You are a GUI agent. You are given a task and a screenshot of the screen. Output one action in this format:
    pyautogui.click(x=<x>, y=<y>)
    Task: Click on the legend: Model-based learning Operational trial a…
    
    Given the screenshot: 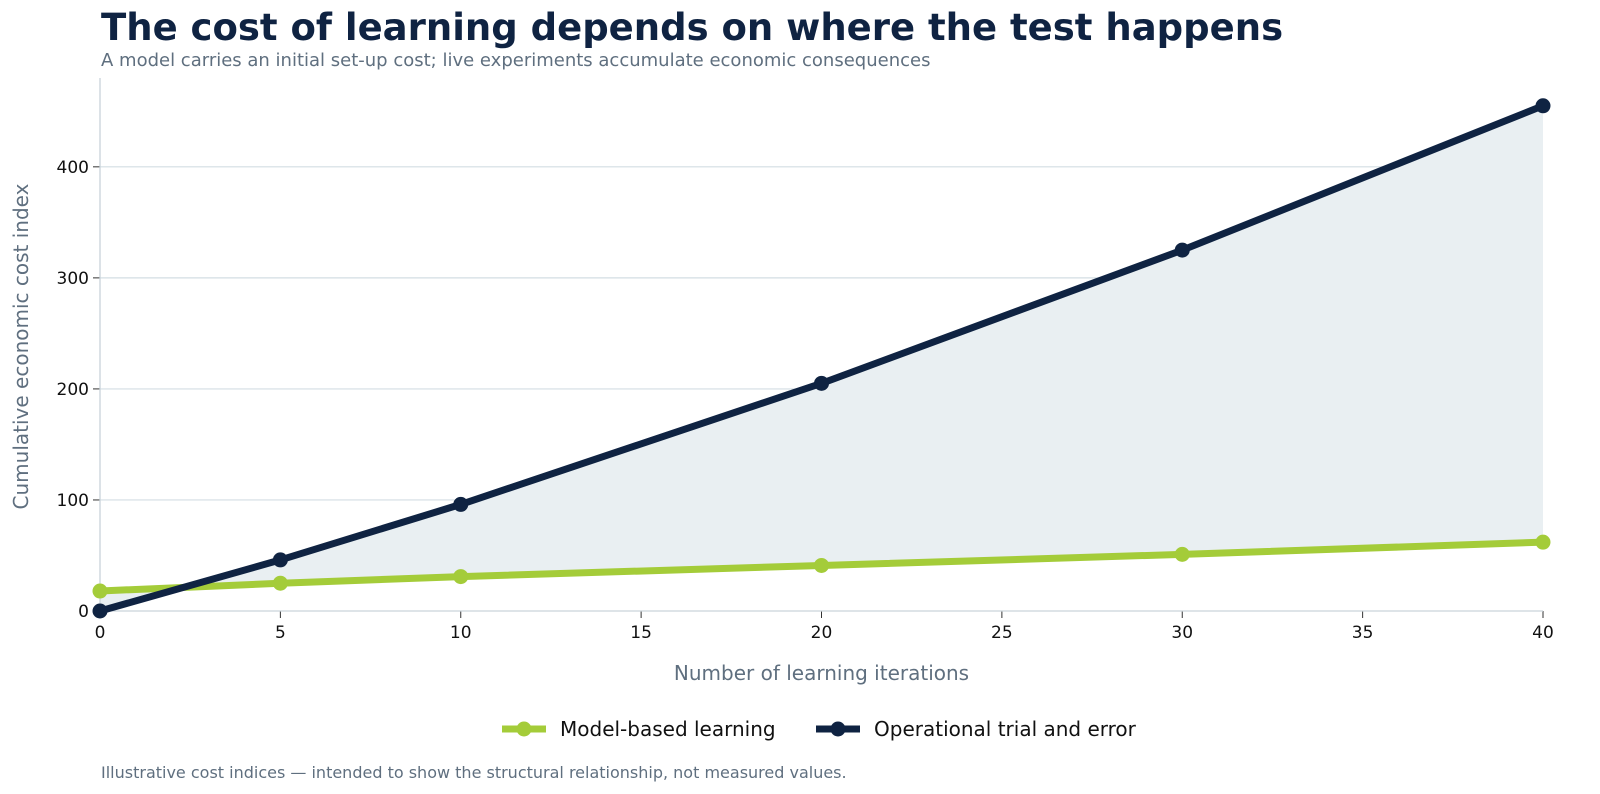 What is the action you would take?
    pyautogui.click(x=819, y=729)
    